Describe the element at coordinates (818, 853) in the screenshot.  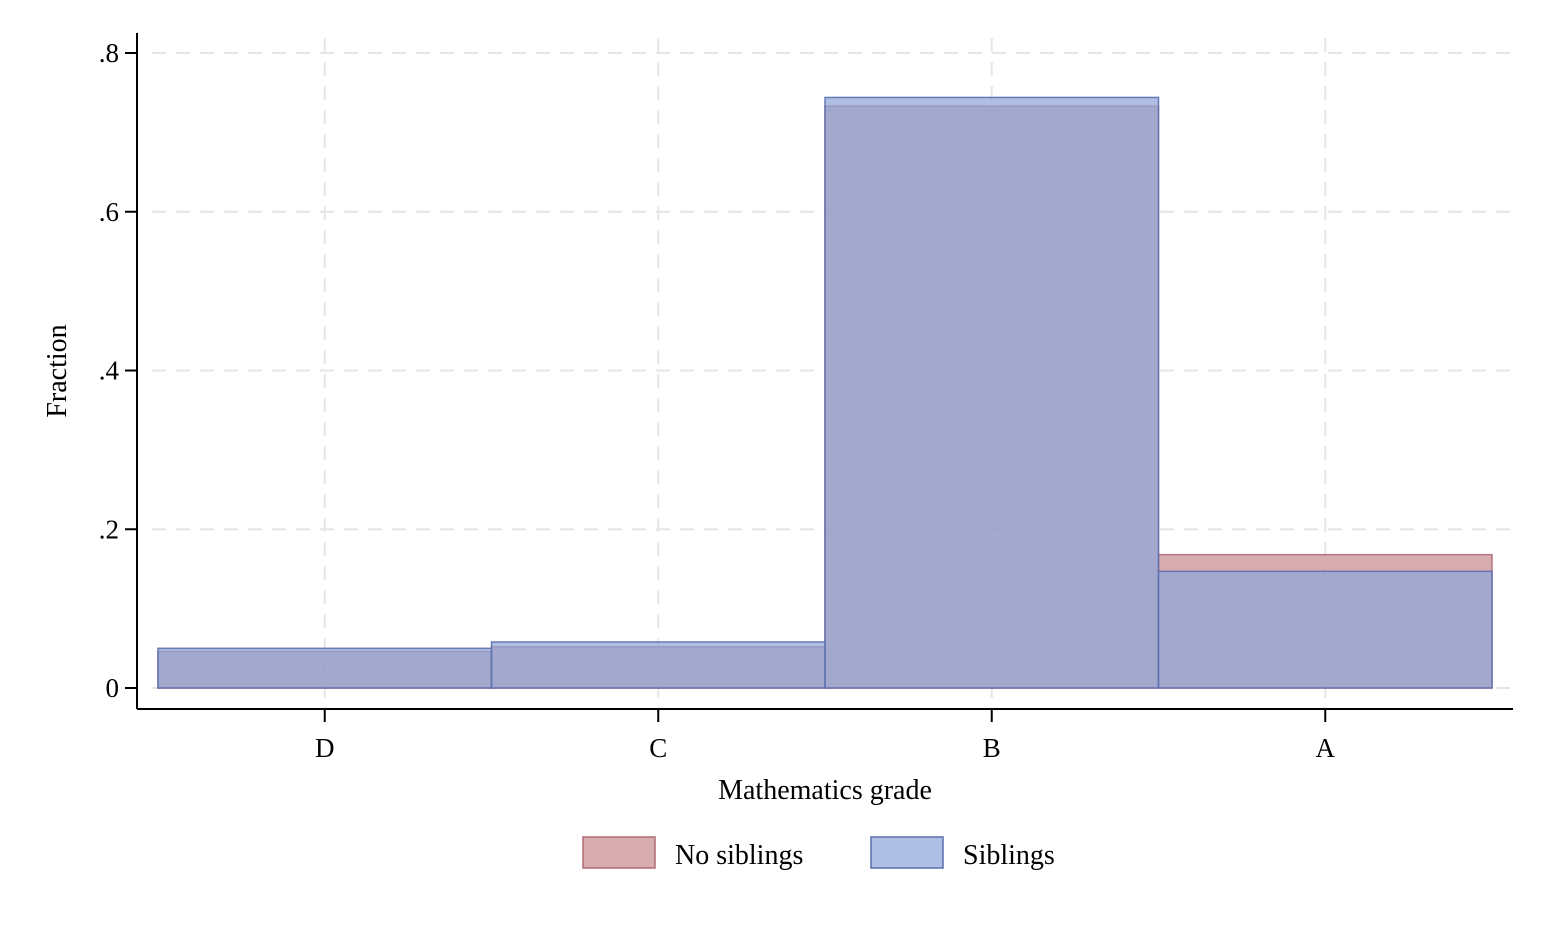
I see `legend: No siblings Siblings` at that location.